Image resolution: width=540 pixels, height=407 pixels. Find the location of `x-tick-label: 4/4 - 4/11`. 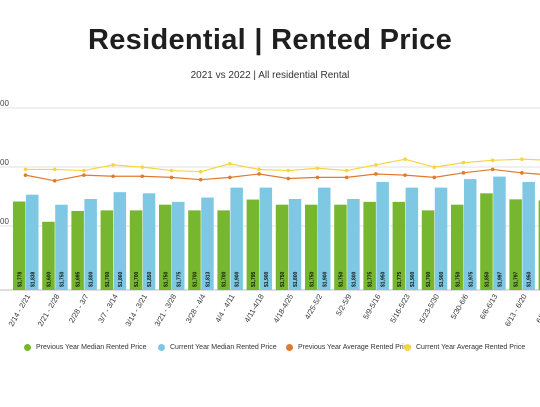

x-tick-label: 4/4 - 4/11 is located at coordinates (224, 308).